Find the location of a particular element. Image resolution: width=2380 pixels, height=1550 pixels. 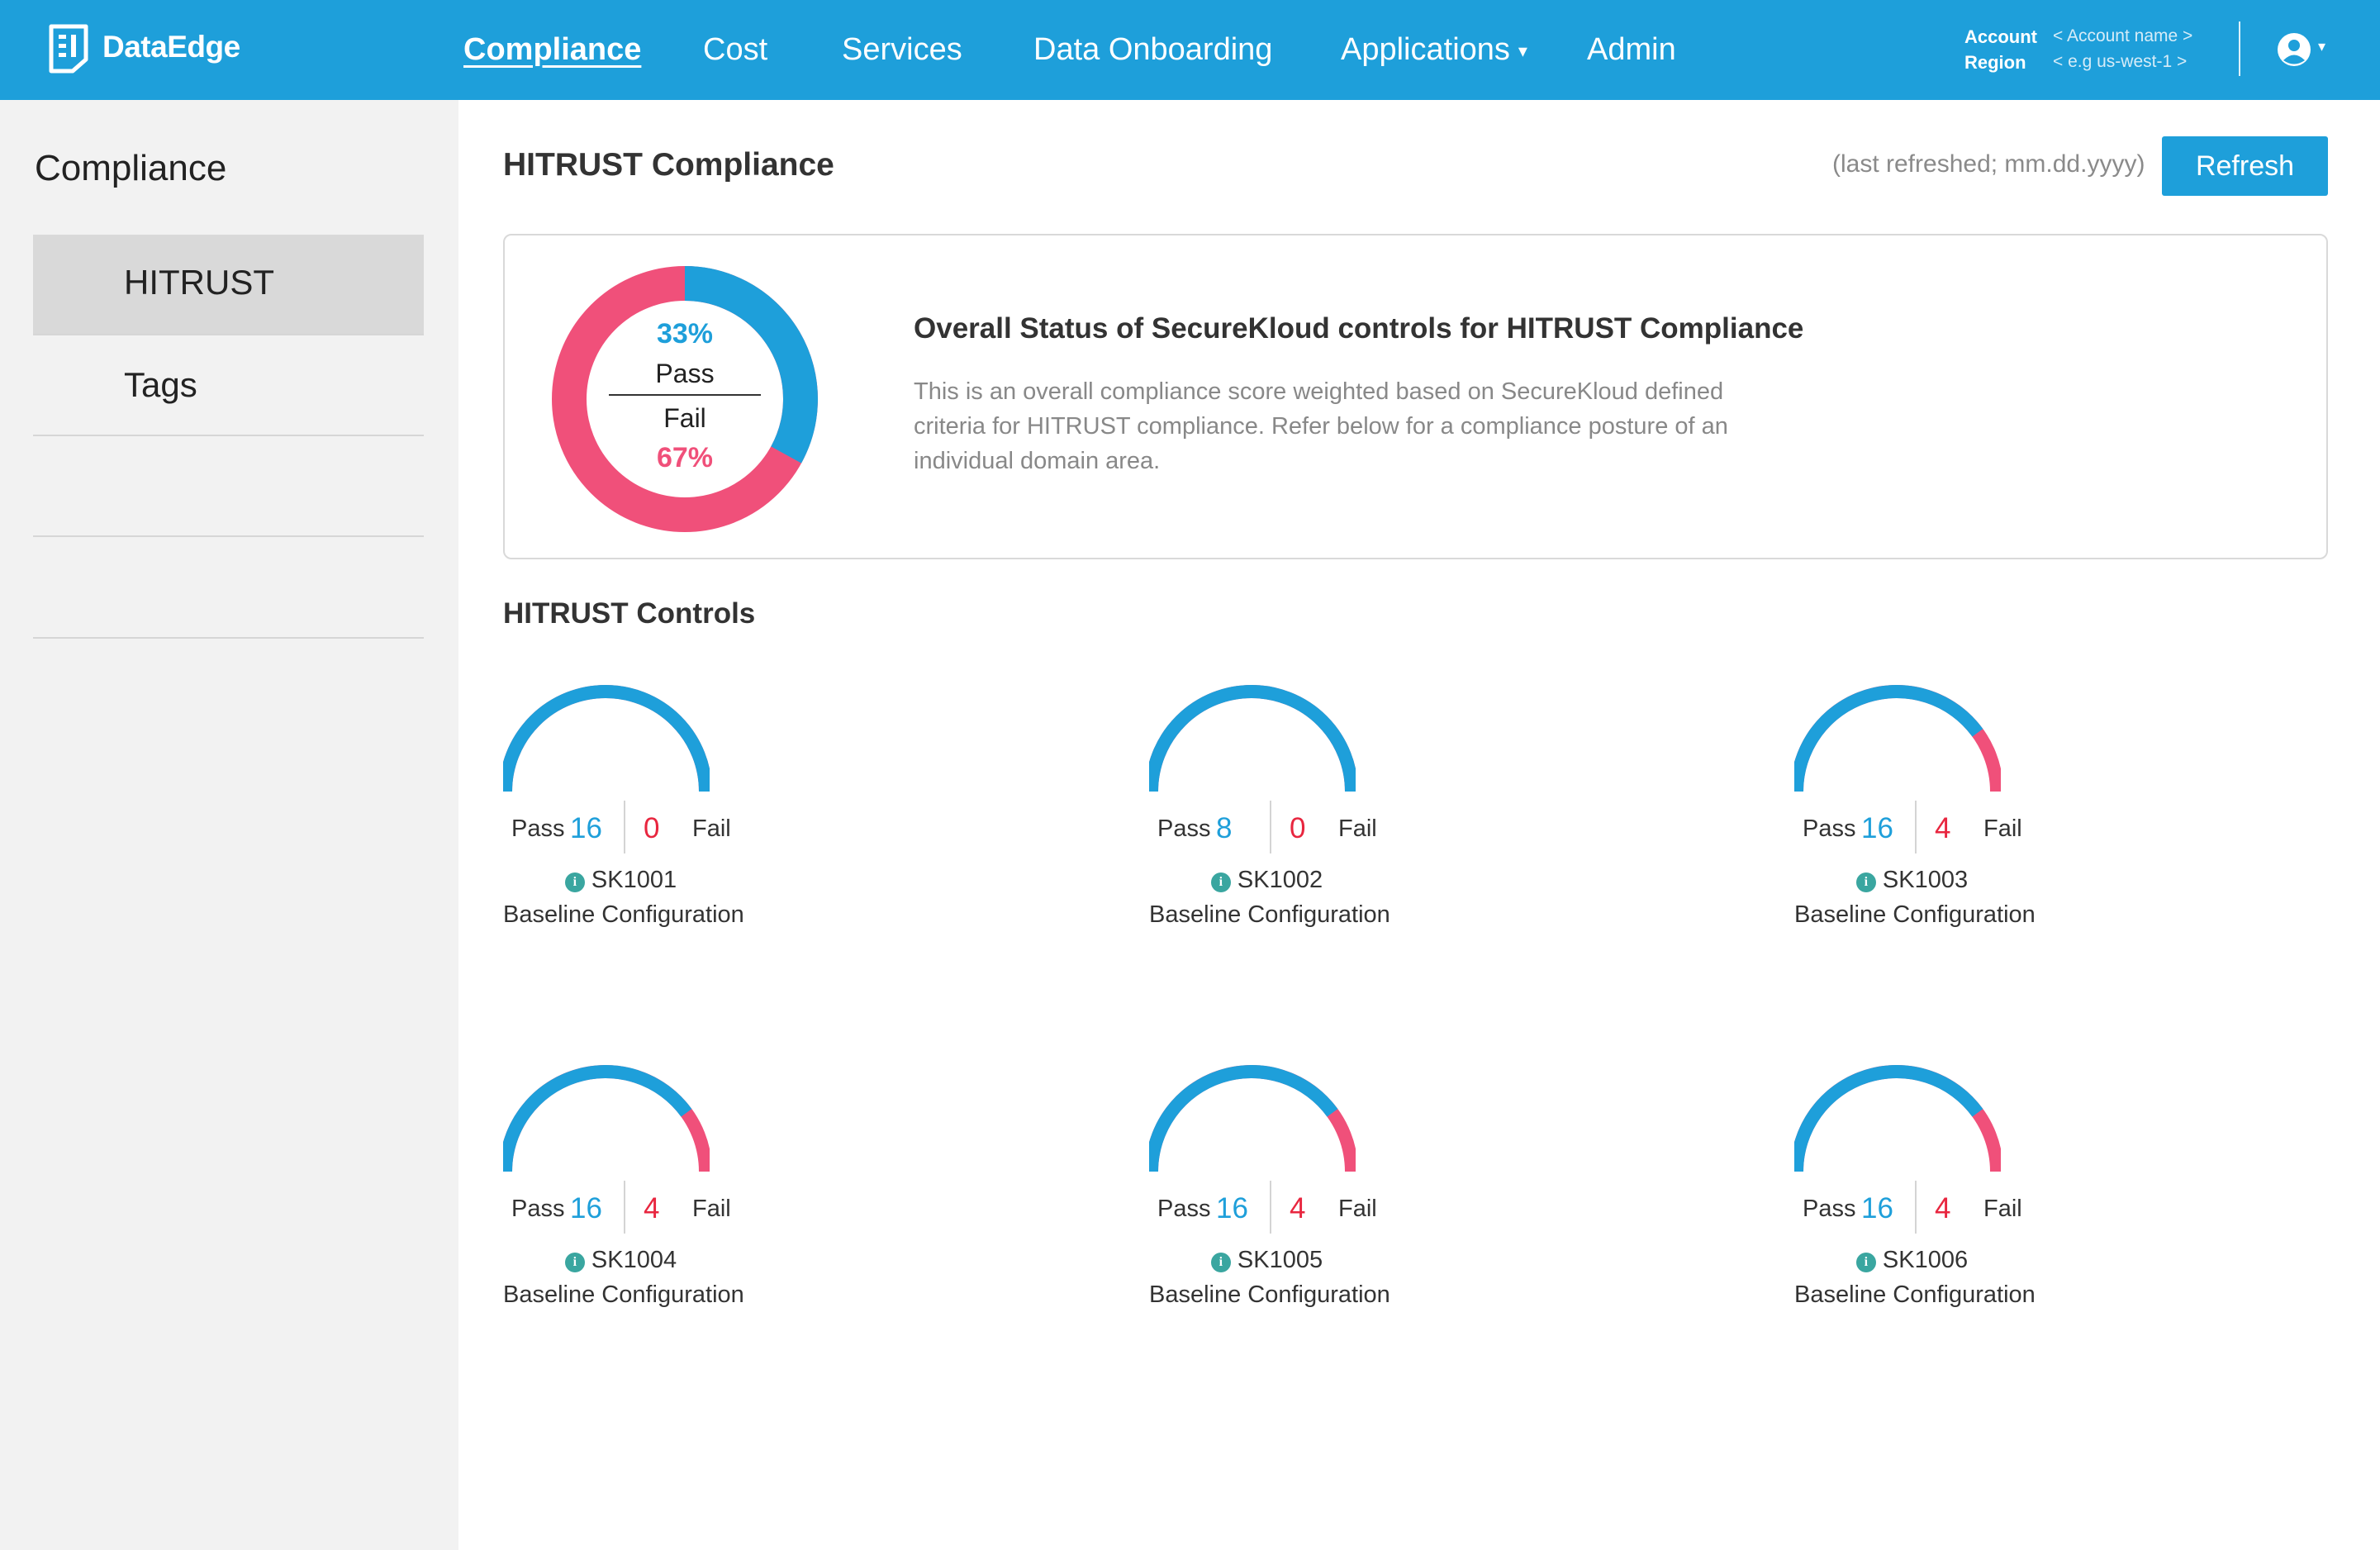

user-circle-icon is located at coordinates (2294, 49).